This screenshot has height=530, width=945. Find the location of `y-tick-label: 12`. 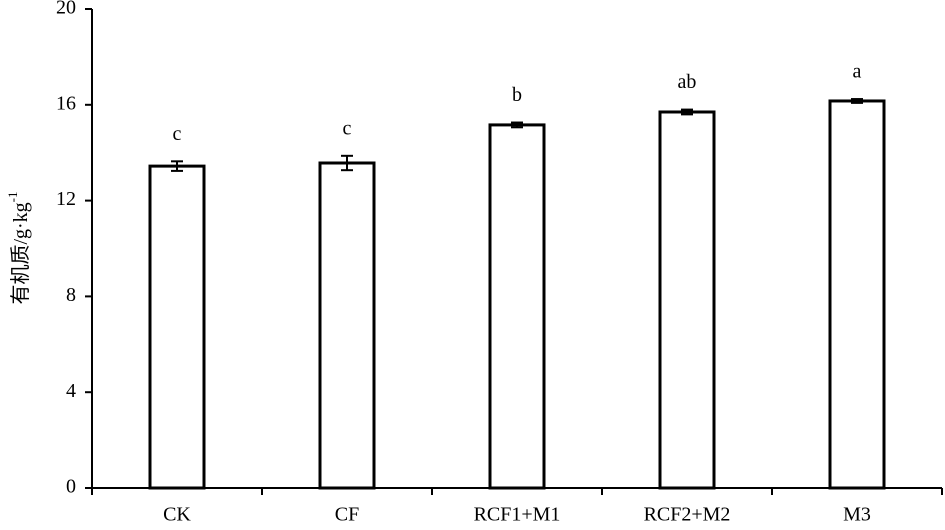

y-tick-label: 12 is located at coordinates (66, 199).